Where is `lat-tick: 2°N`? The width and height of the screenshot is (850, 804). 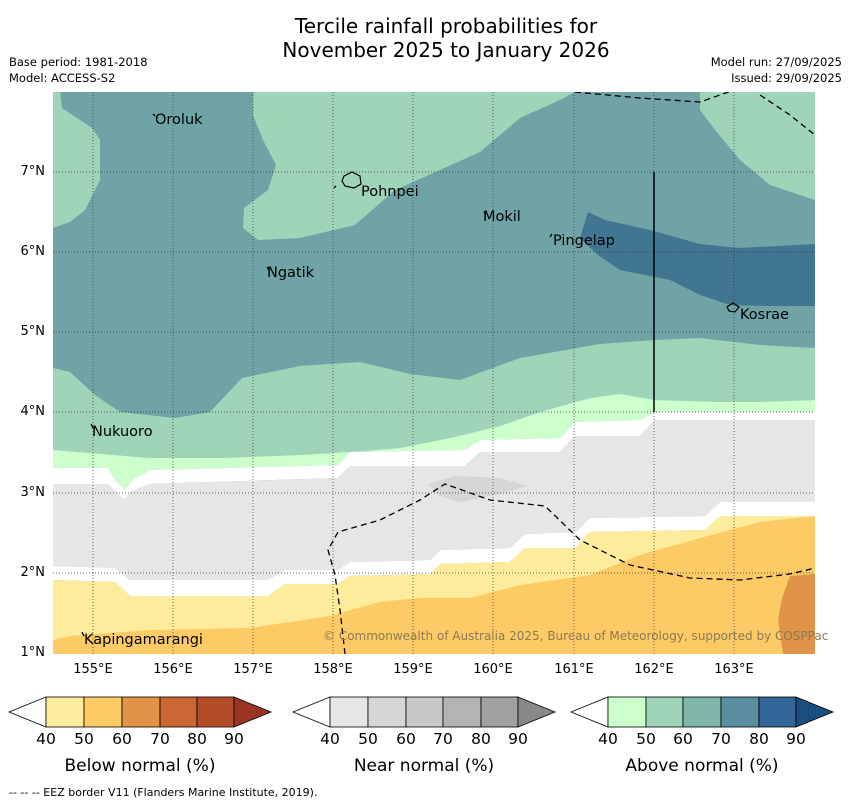 lat-tick: 2°N is located at coordinates (33, 572).